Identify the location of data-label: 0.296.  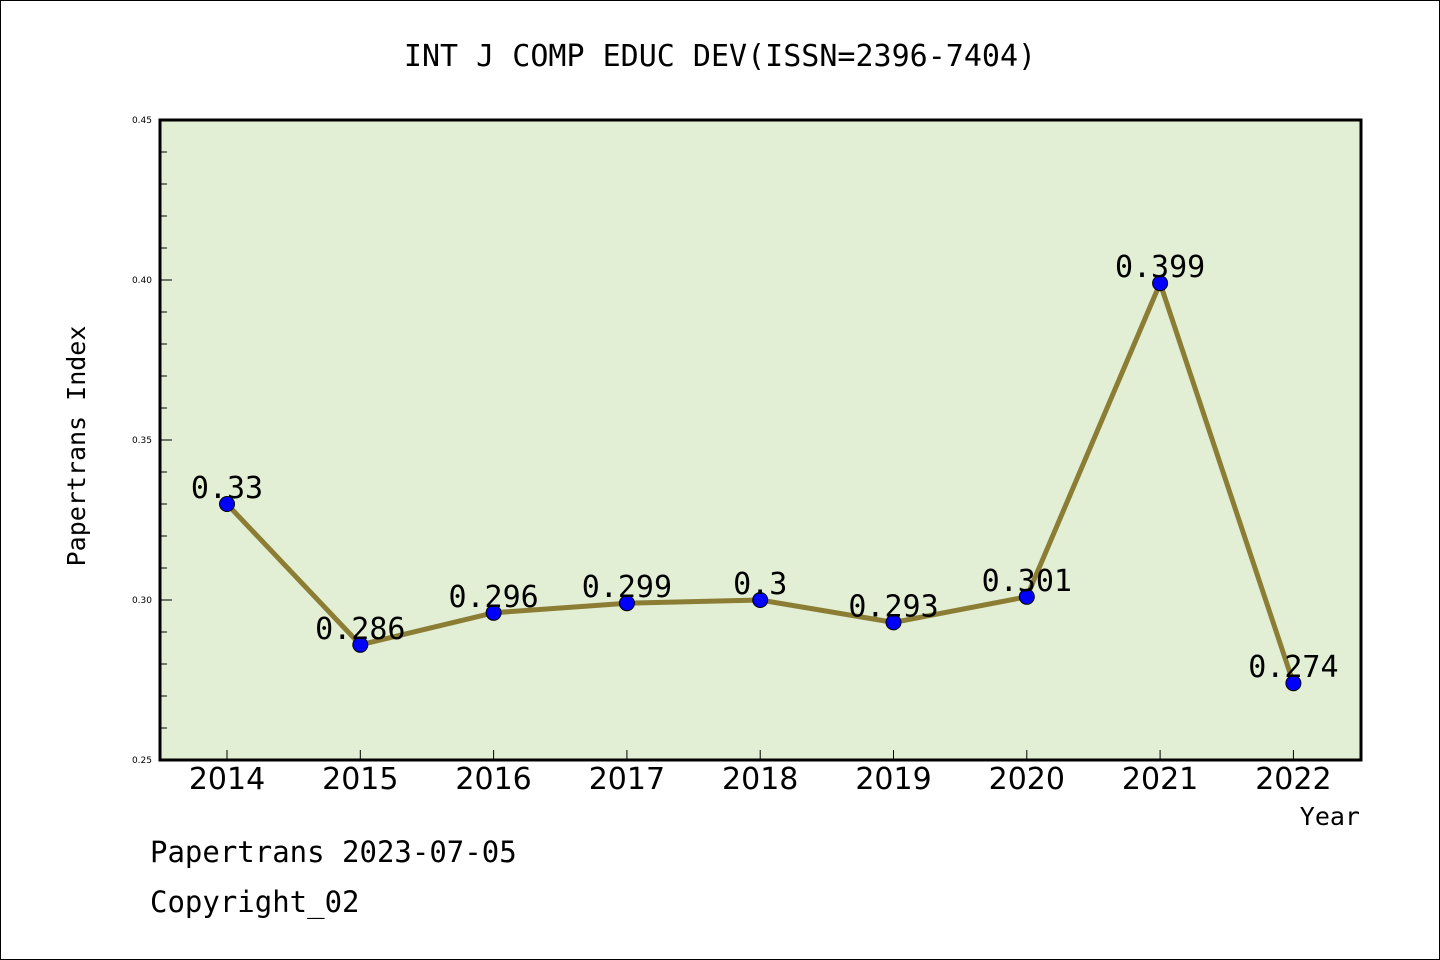
(493, 597).